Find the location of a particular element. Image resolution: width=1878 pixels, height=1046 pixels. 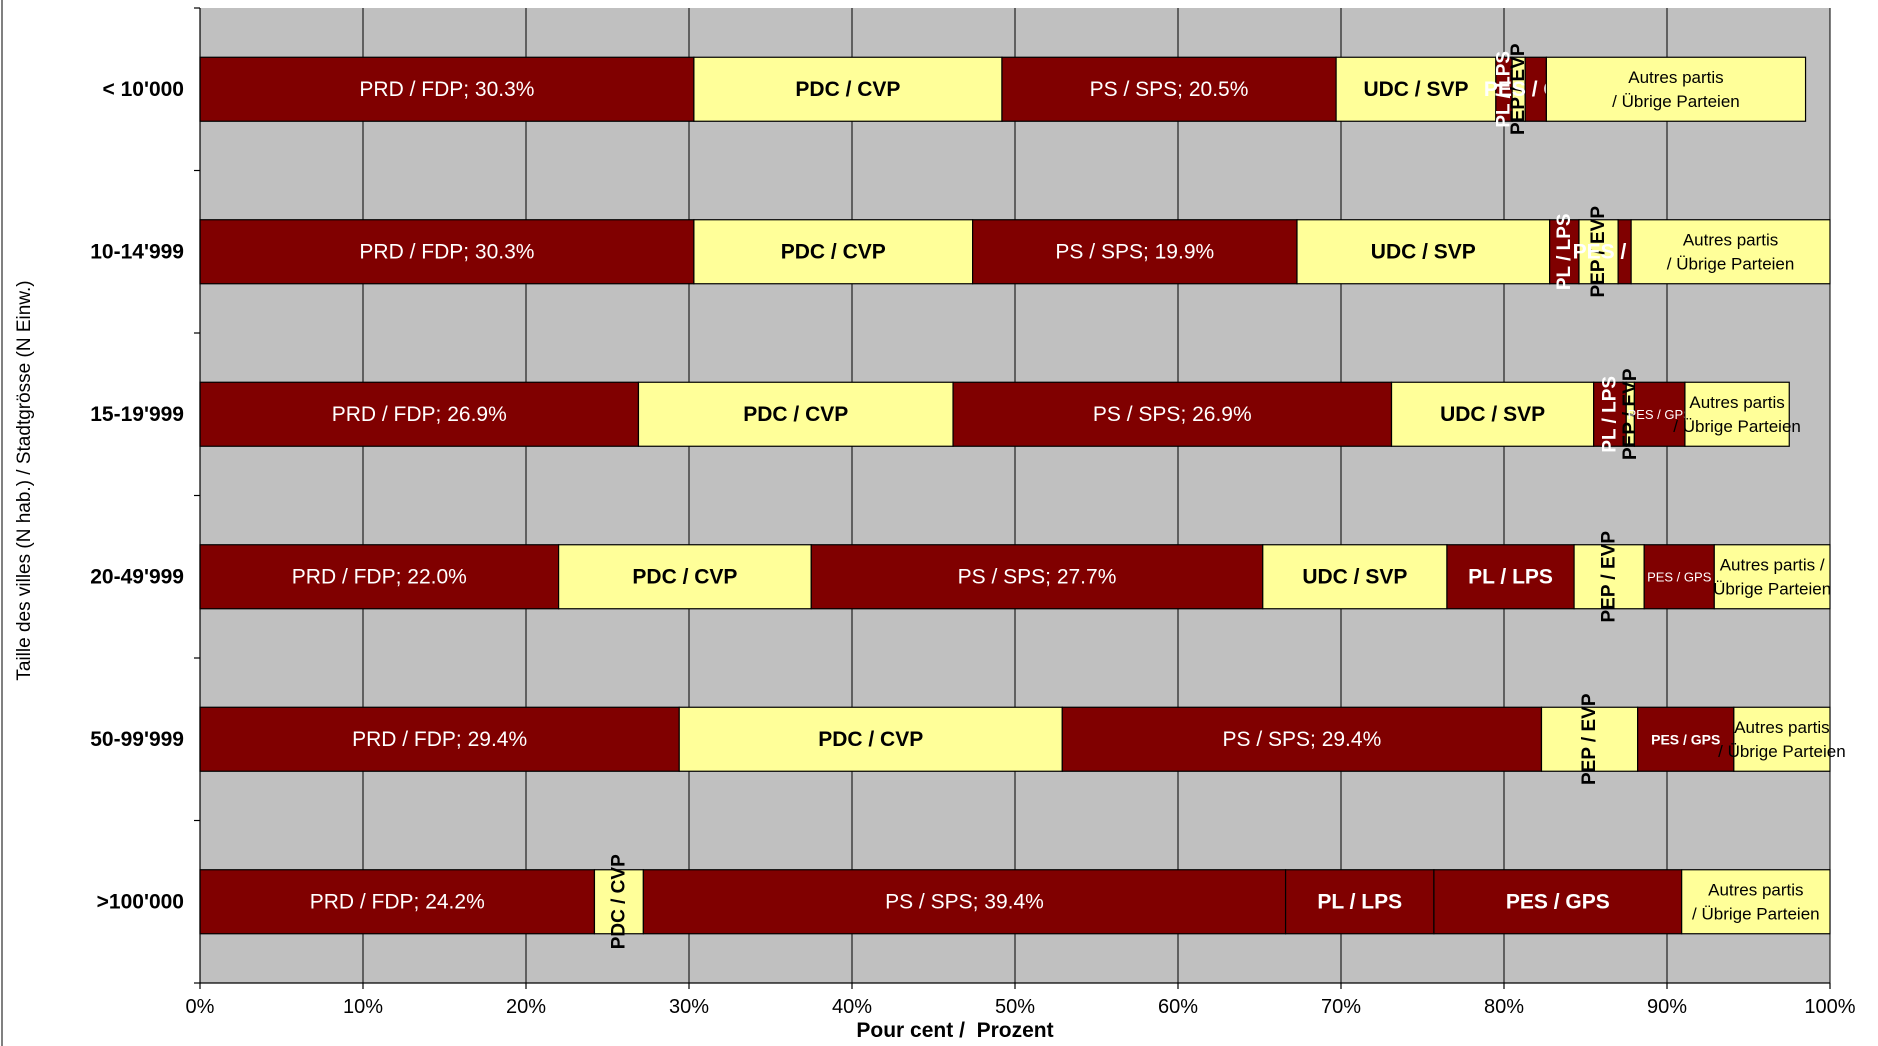

x-tick-label: 90% is located at coordinates (1667, 1007).